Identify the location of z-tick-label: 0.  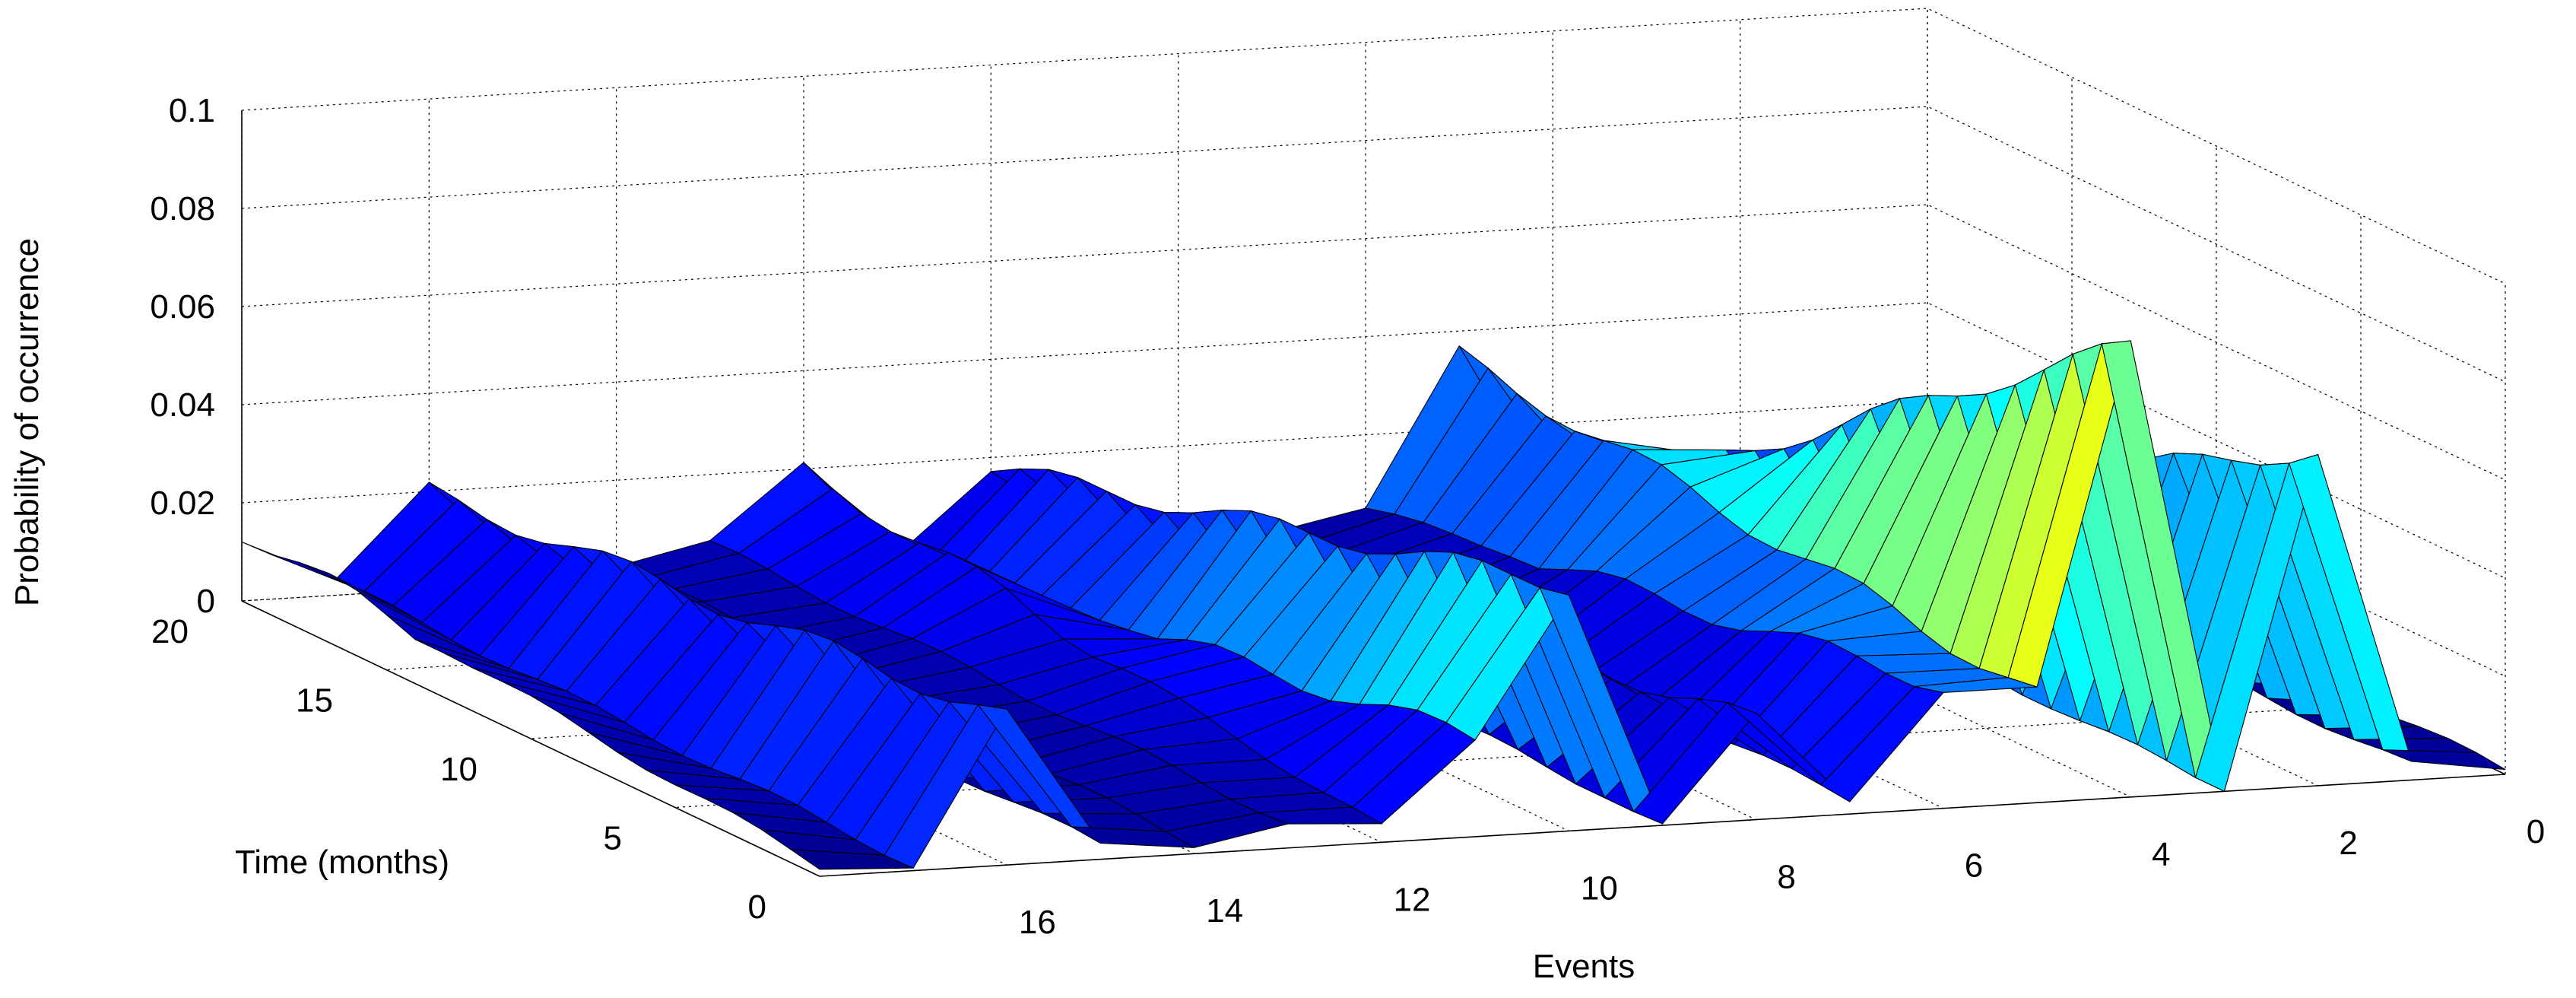
(206, 601).